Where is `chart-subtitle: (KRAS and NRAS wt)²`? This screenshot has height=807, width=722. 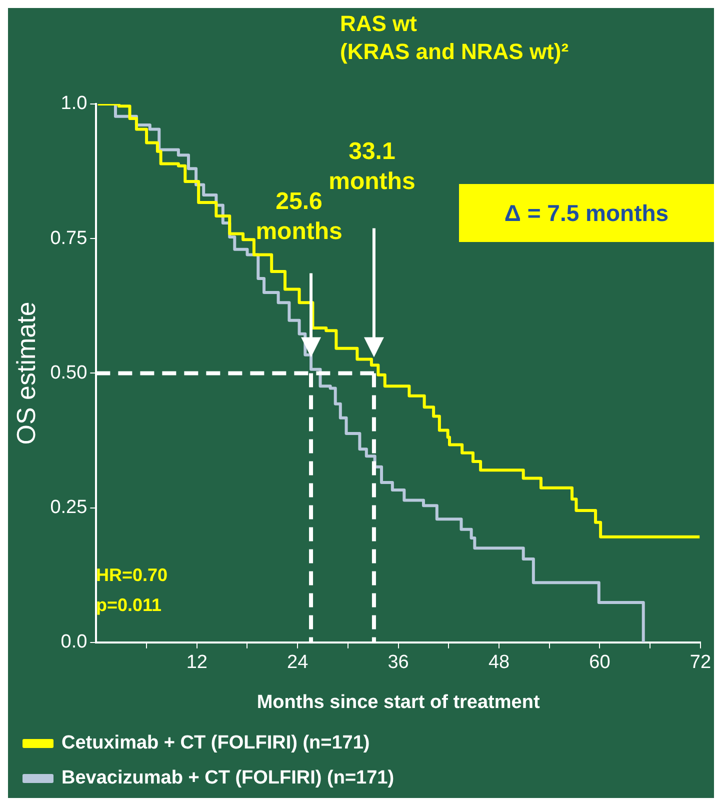
chart-subtitle: (KRAS and NRAS wt)² is located at coordinates (454, 52).